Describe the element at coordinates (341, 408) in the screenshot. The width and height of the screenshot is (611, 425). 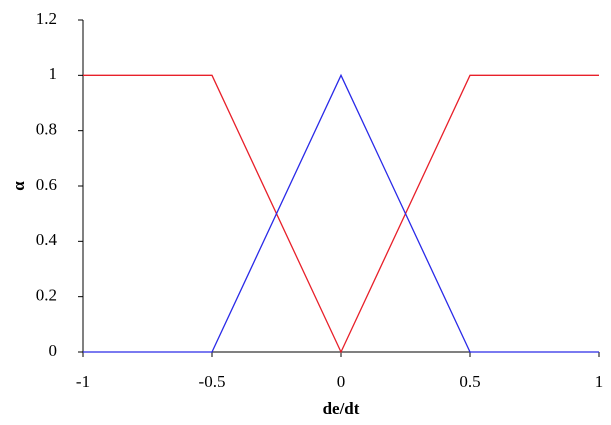
I see `x-axis-title: de/dt` at that location.